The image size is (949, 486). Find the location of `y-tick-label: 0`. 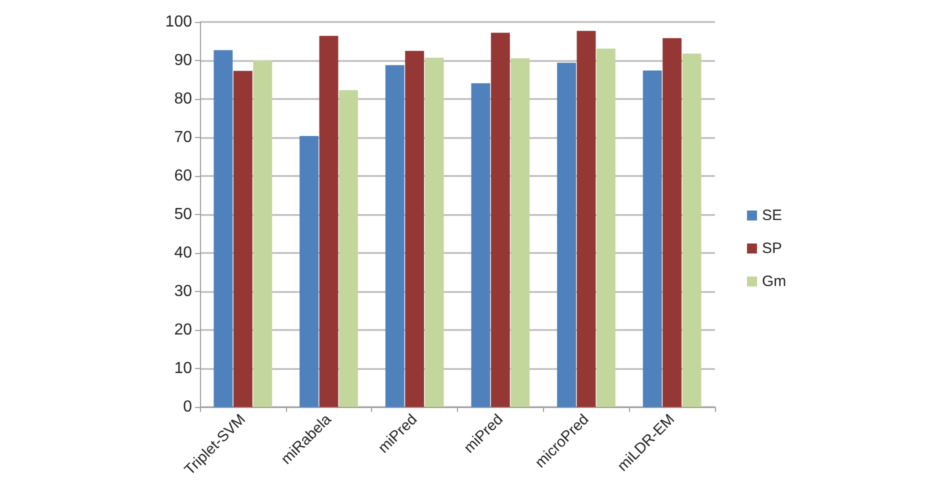

y-tick-label: 0 is located at coordinates (187, 407).